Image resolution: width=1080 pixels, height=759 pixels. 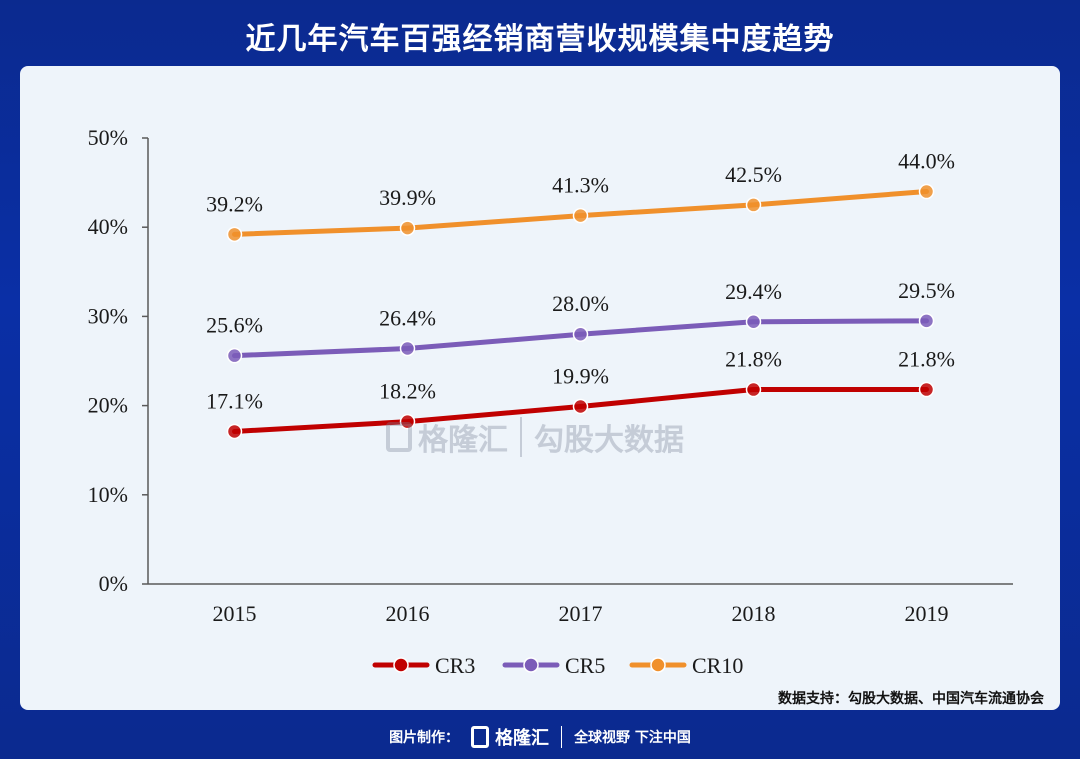 I want to click on legend-marker-cr3, so click(x=401, y=665).